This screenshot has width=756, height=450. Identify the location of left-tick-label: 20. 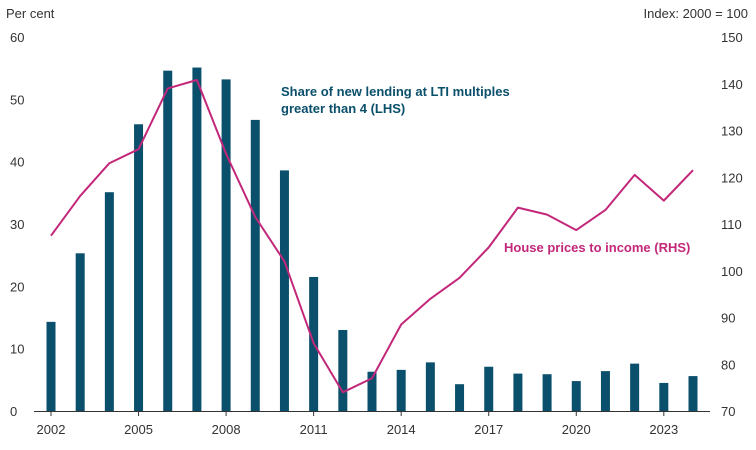
(17, 286).